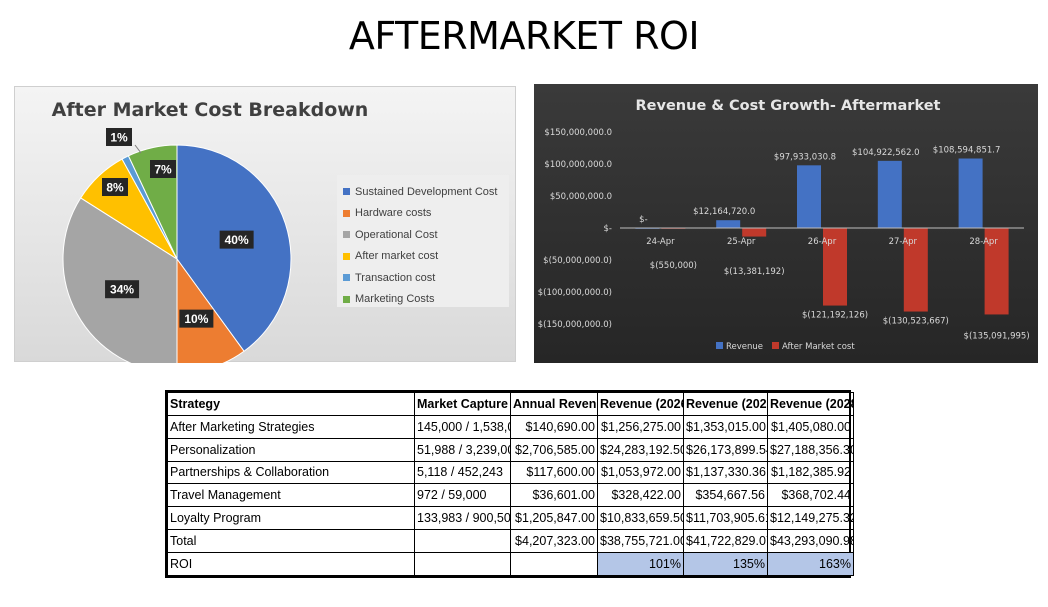 Image resolution: width=1048 pixels, height=607 pixels. I want to click on pie-data-label: 10%, so click(196, 318).